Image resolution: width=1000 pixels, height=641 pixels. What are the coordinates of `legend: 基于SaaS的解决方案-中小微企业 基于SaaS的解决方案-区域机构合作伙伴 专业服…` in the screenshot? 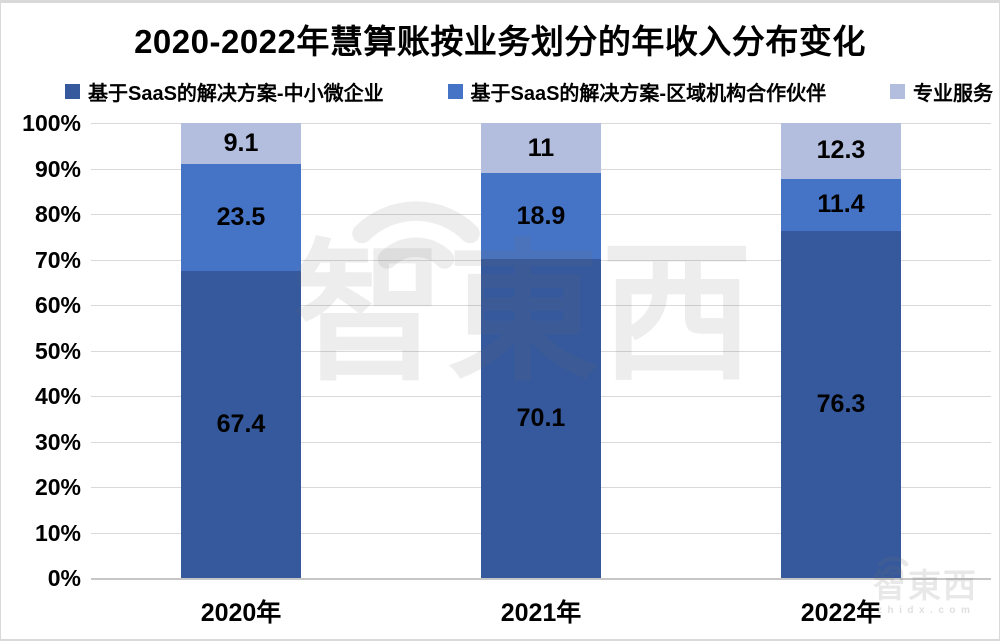 It's located at (529, 91).